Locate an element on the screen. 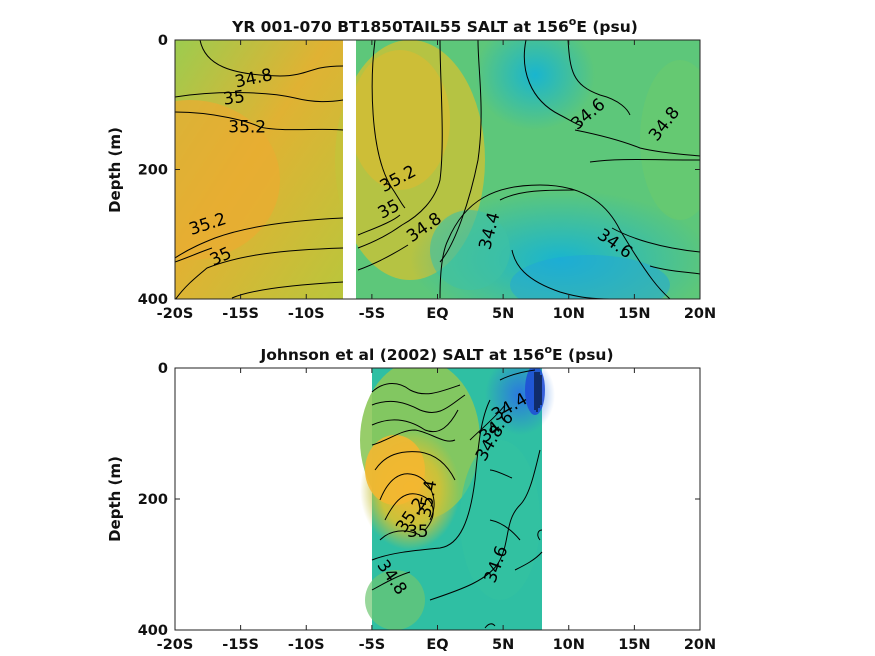  top-x-tick-label: 10N is located at coordinates (569, 314).